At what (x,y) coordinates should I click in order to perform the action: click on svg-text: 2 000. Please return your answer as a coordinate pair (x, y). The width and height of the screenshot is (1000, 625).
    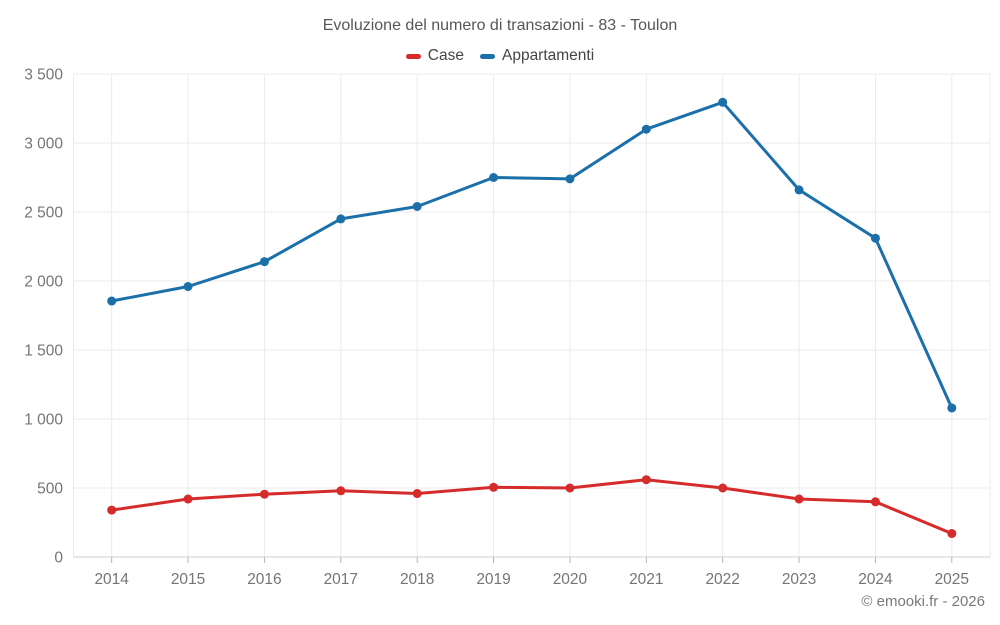
    Looking at the image, I should click on (43, 282).